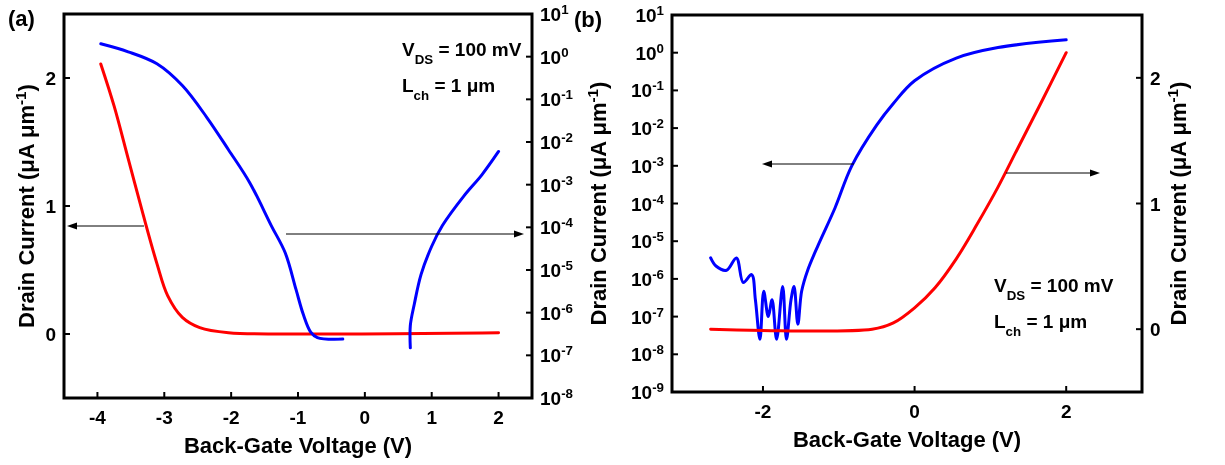 The image size is (1225, 465). I want to click on y-tick-label: 10$^{0}$, so click(649, 52).